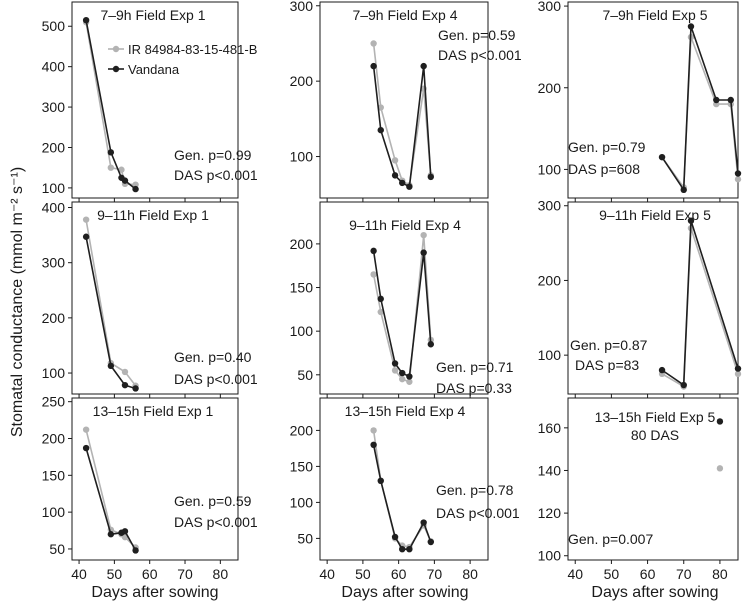 This screenshot has width=750, height=603. What do you see at coordinates (363, 574) in the screenshot?
I see `x-tick-label: 50` at bounding box center [363, 574].